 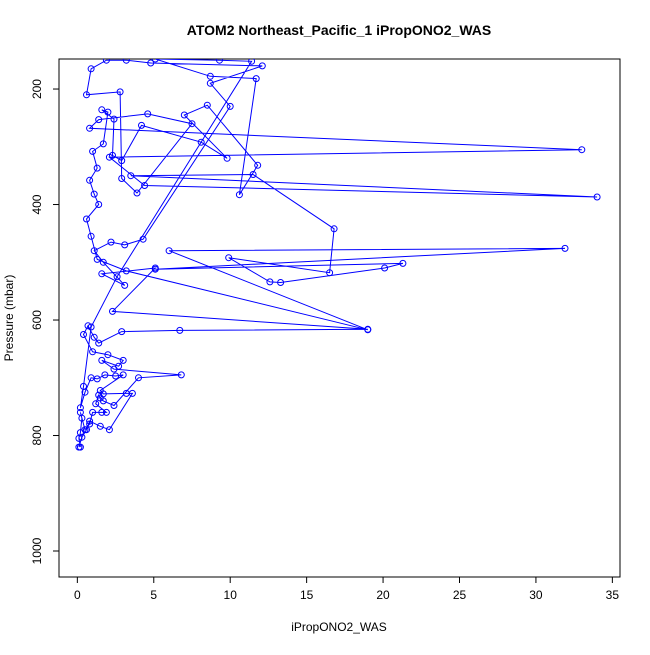 What do you see at coordinates (37, 435) in the screenshot?
I see `y-tick-label: 800` at bounding box center [37, 435].